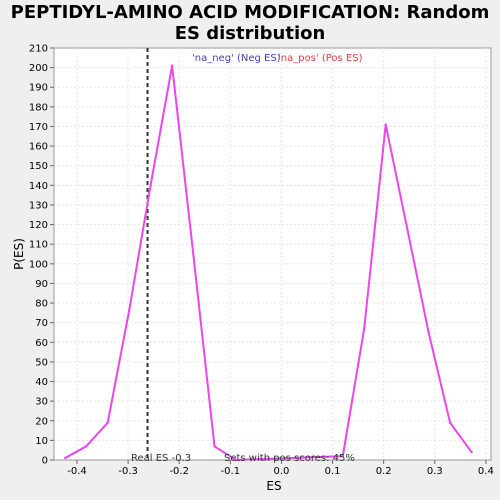 Image resolution: width=500 pixels, height=500 pixels. Describe the element at coordinates (19, 254) in the screenshot. I see `y-axis-label: P(ES)` at that location.